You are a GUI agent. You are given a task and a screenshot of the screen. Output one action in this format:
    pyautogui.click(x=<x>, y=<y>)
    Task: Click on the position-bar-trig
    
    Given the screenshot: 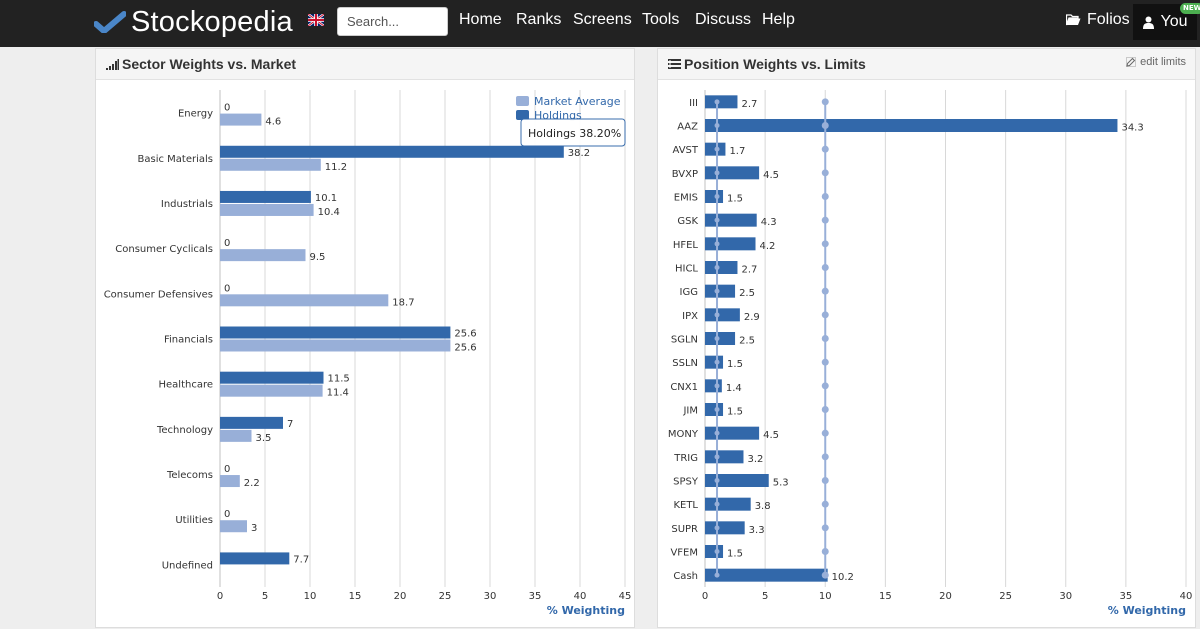 What is the action you would take?
    pyautogui.click(x=724, y=457)
    